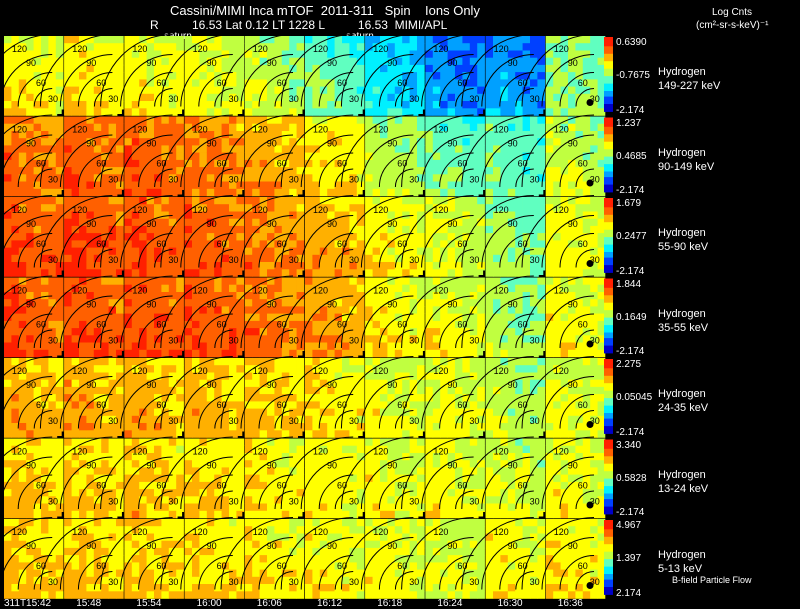  Describe the element at coordinates (149, 603) in the screenshot. I see `time-tick-label: 15:54` at that location.